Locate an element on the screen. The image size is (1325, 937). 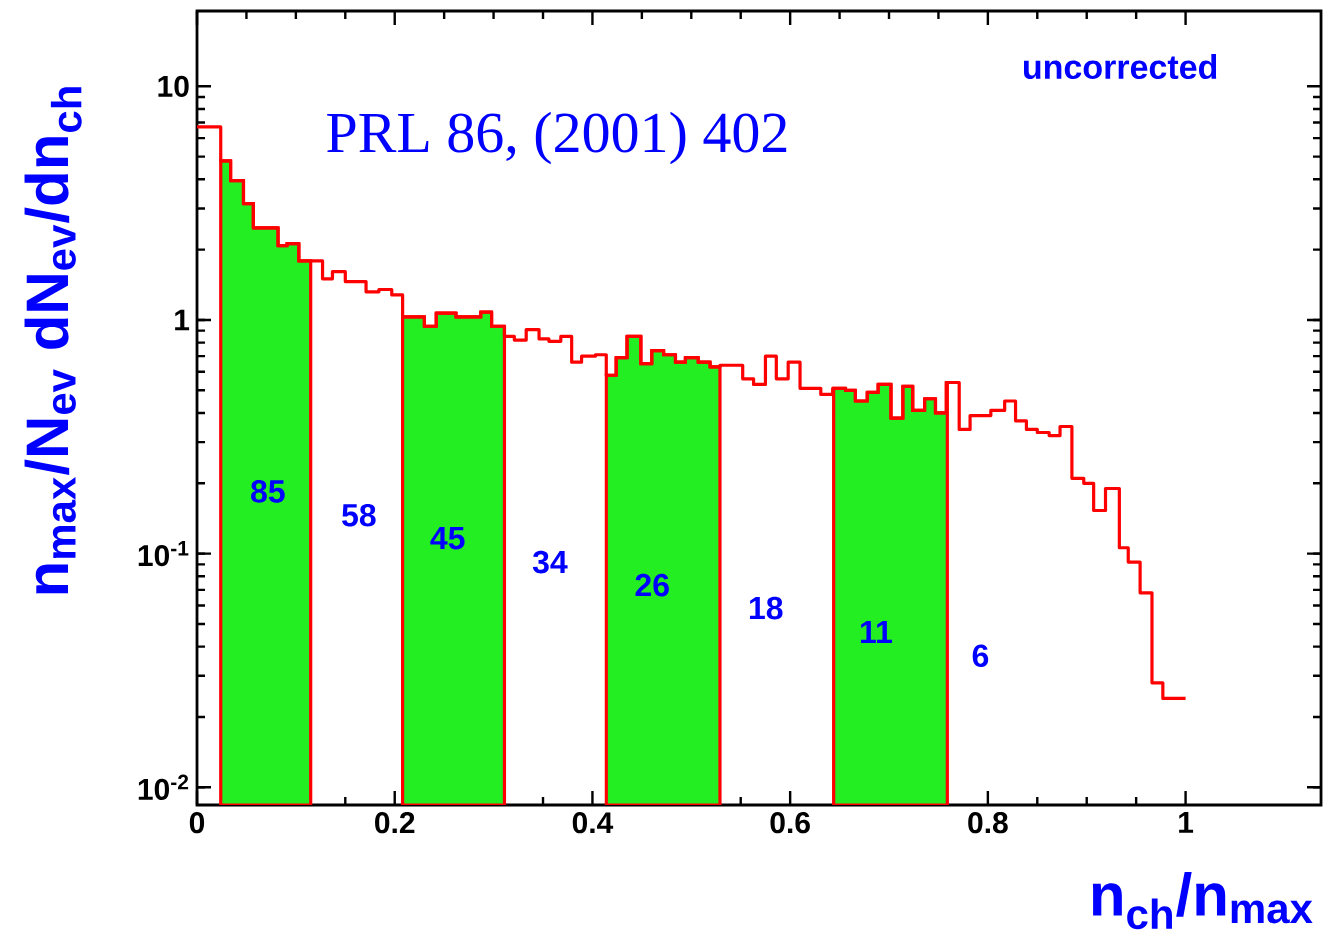
annotation: 85 is located at coordinates (268, 491).